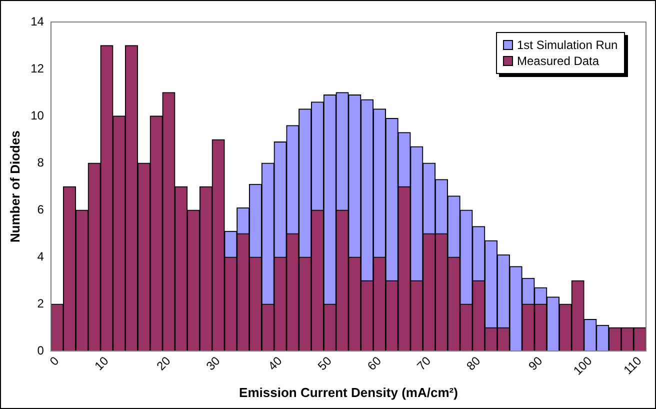 The width and height of the screenshot is (656, 409). I want to click on x-tick-label: 70, so click(424, 363).